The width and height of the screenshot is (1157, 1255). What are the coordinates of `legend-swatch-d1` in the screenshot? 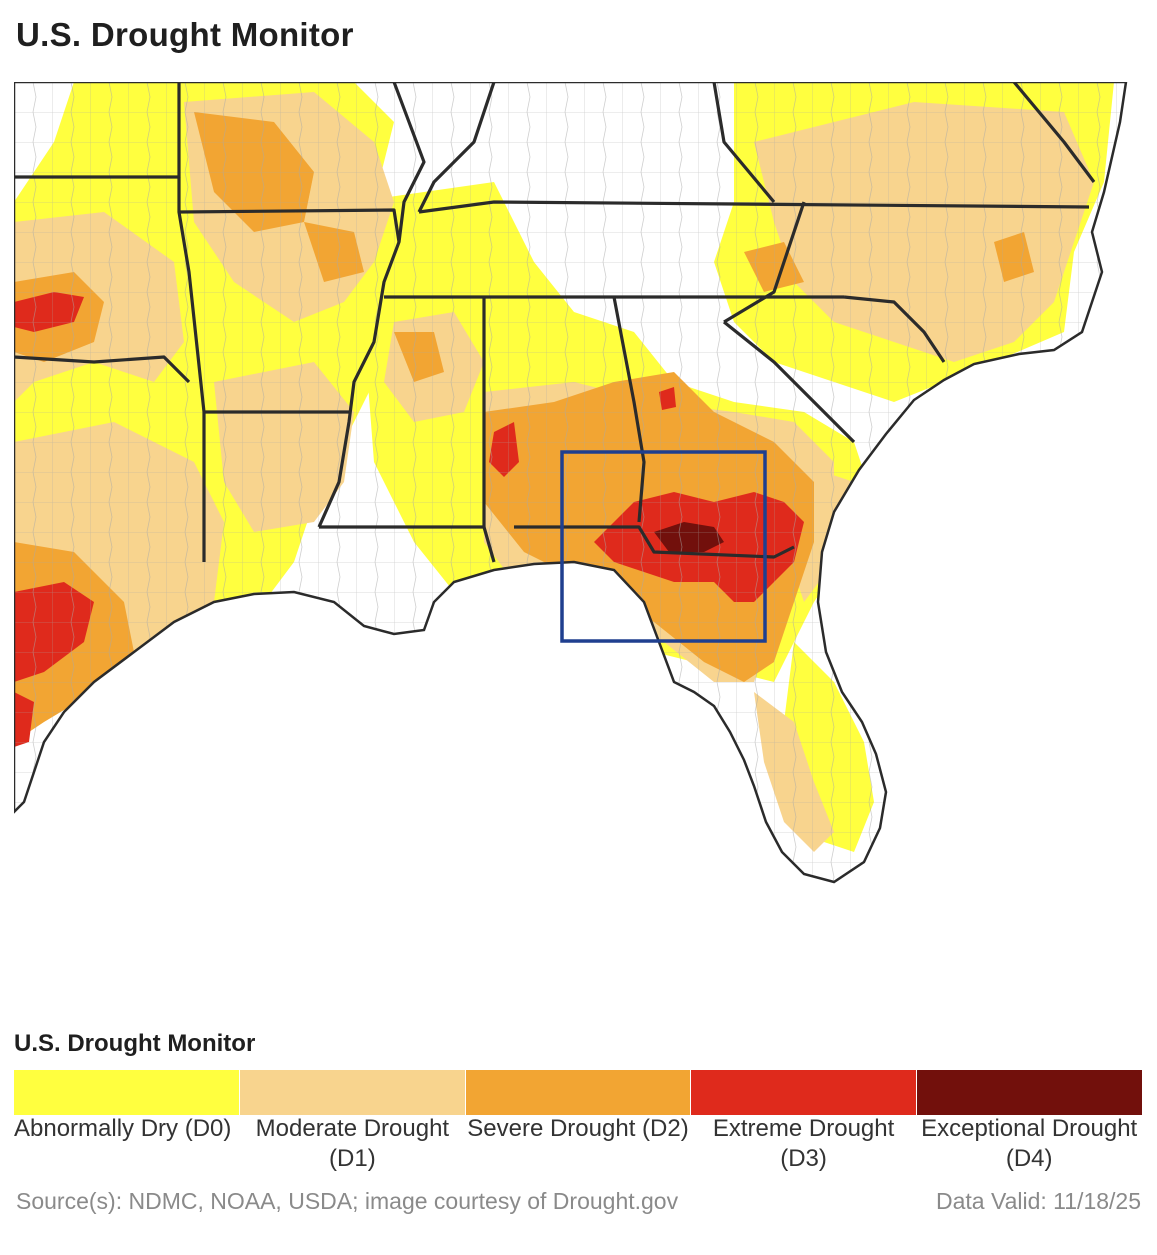 It's located at (352, 1092).